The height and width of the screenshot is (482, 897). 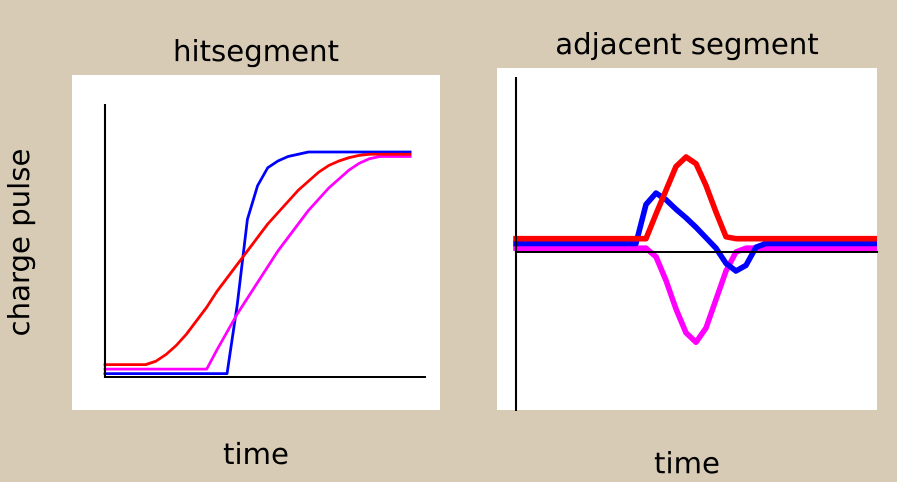 I want to click on y-axis-title: charge pulse, so click(x=21, y=242).